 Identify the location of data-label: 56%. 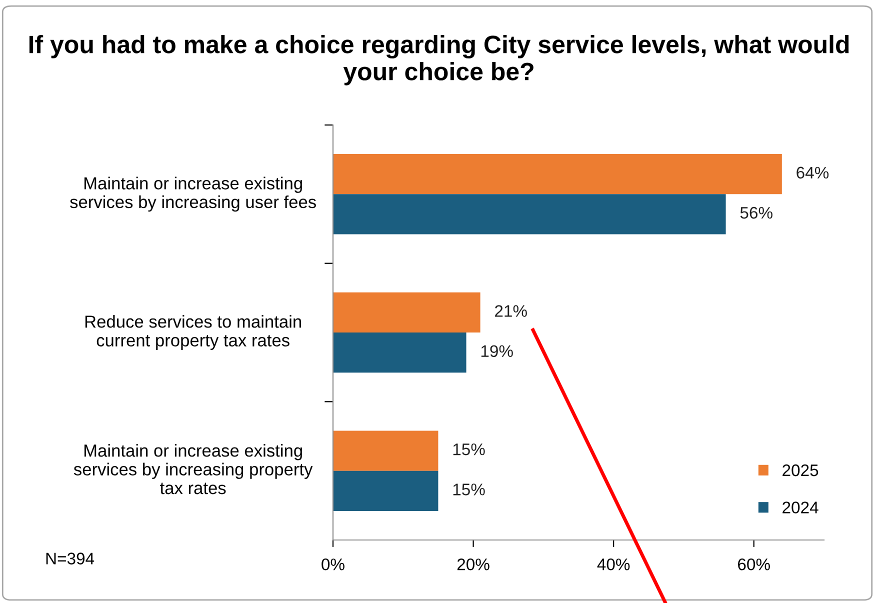
(756, 212).